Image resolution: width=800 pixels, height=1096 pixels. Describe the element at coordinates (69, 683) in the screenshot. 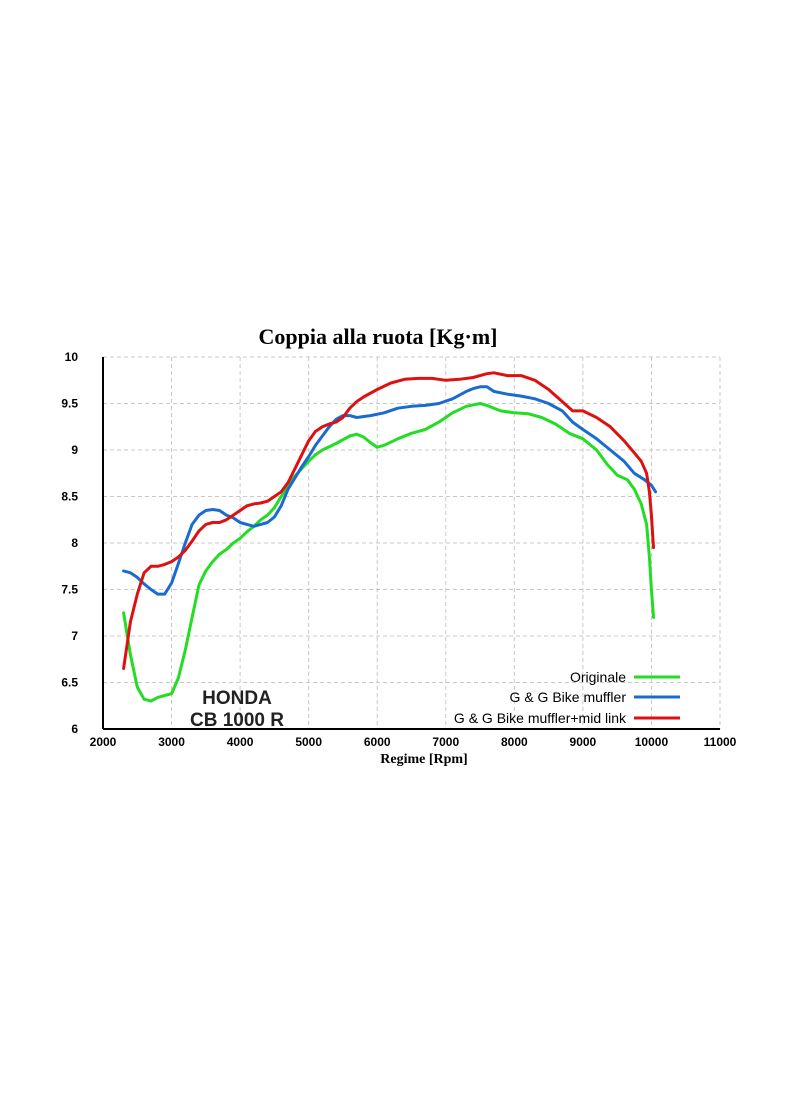

I see `y-tick-label: 6.5` at that location.